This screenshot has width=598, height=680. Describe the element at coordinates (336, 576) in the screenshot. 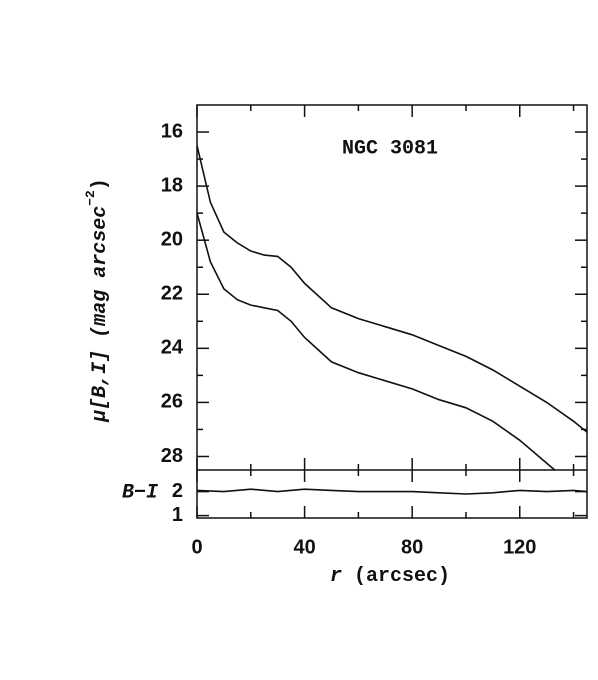

I see `x-label-var: r` at that location.